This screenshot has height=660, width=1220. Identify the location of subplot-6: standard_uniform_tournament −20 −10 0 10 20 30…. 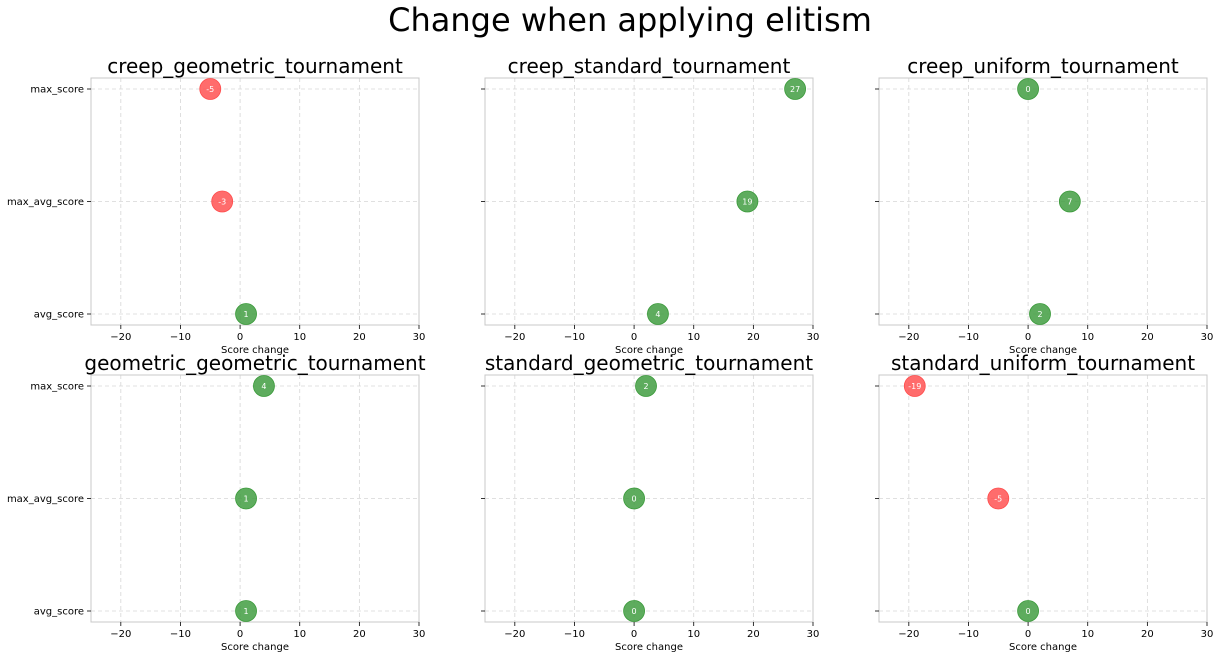
(1044, 502).